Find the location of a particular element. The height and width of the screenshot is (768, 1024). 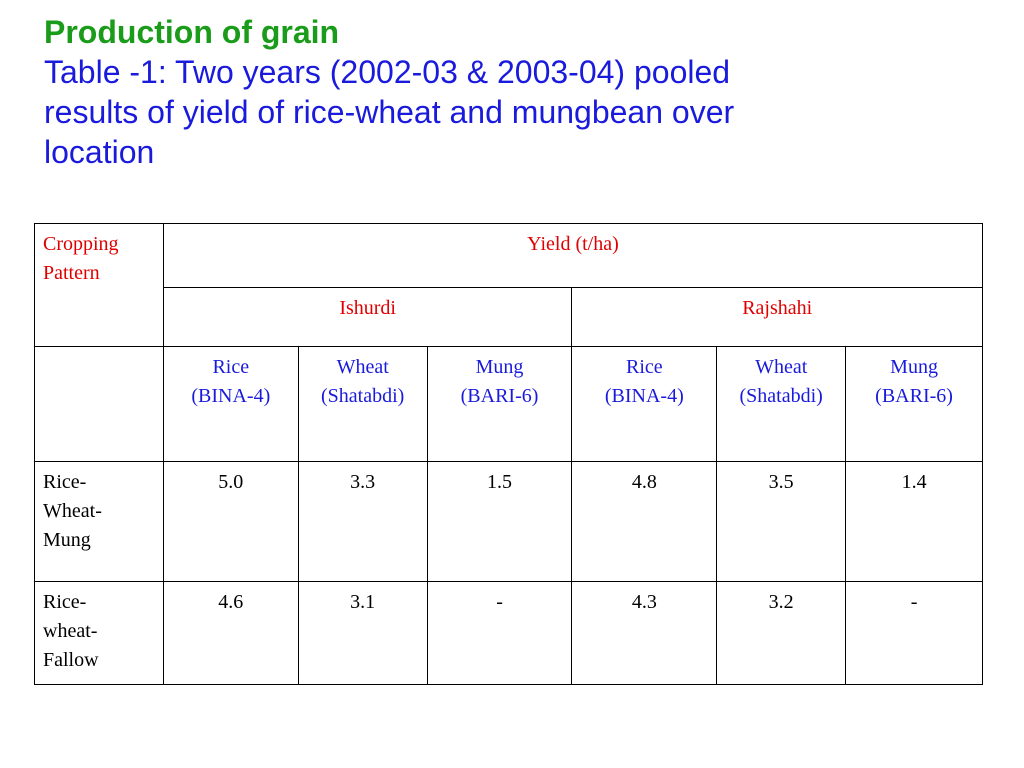

header-yield: Yield (t/ha) is located at coordinates (573, 255).